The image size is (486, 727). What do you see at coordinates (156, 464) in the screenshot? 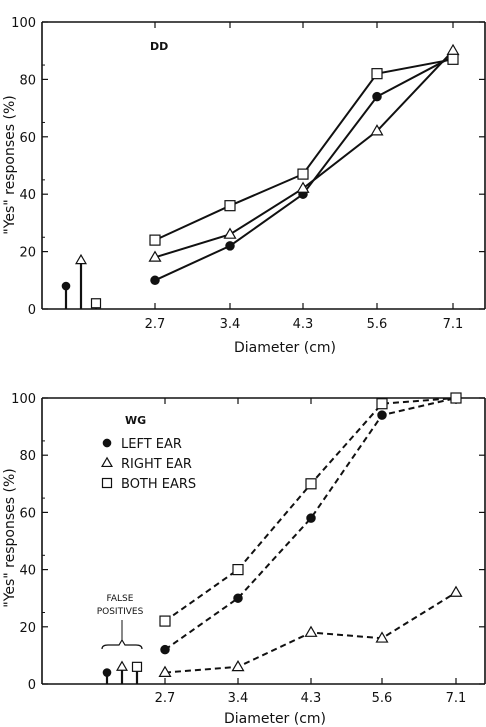
I see `legend-label: RIGHT EAR` at bounding box center [156, 464].